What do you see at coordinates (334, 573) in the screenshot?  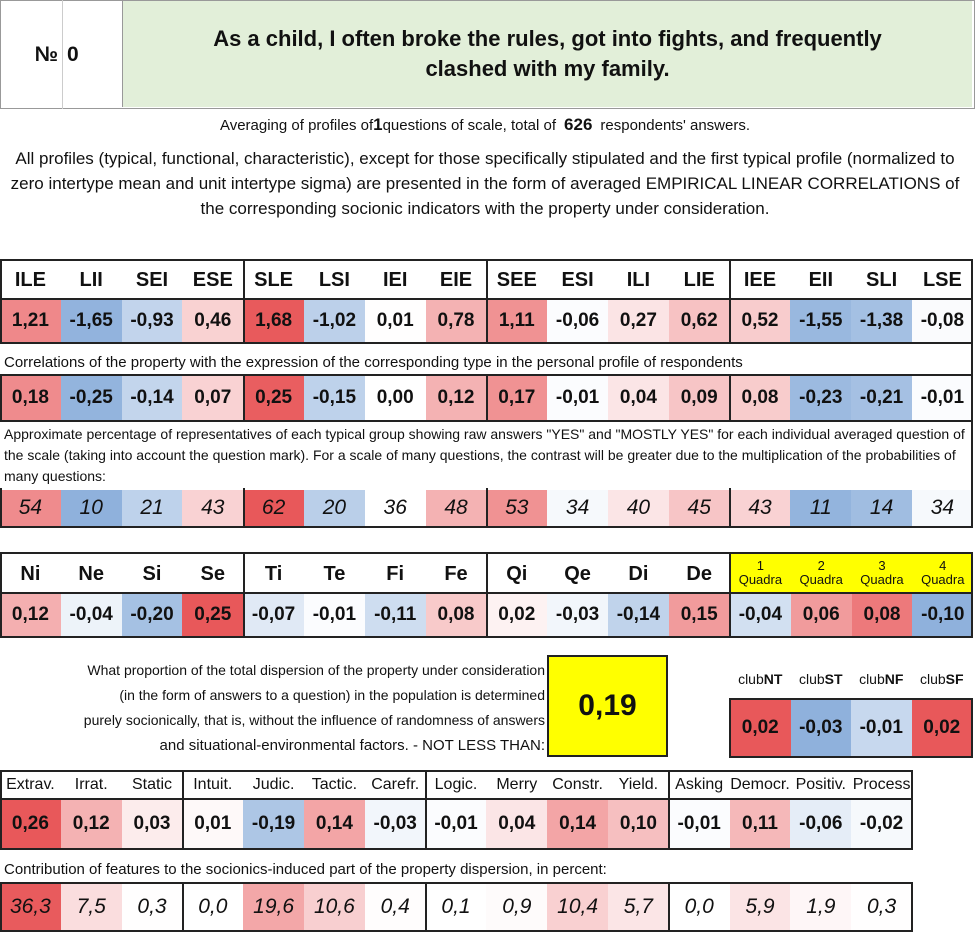 I see `function-label-te: Te` at bounding box center [334, 573].